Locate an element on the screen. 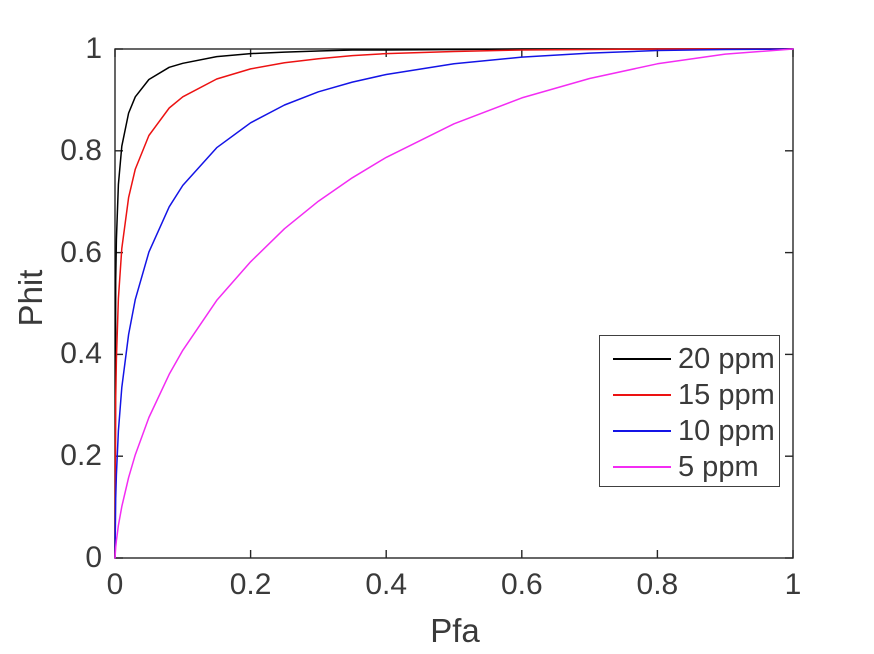 The image size is (874, 654). legend-item-15ppm: 15 ppm is located at coordinates (689, 395).